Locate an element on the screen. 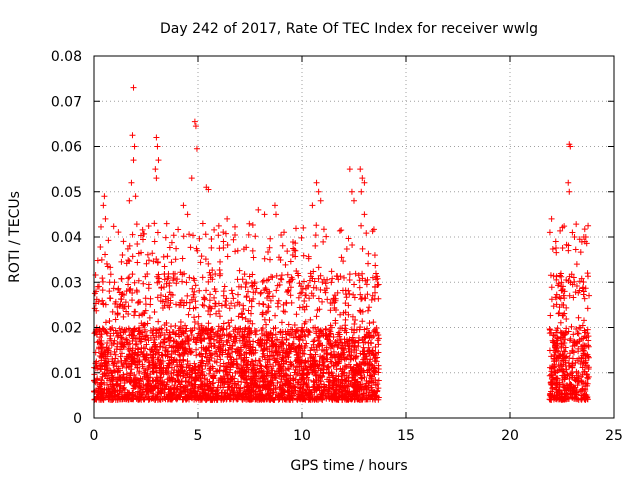  y-axis-label: ROTI / TECUs is located at coordinates (15, 237).